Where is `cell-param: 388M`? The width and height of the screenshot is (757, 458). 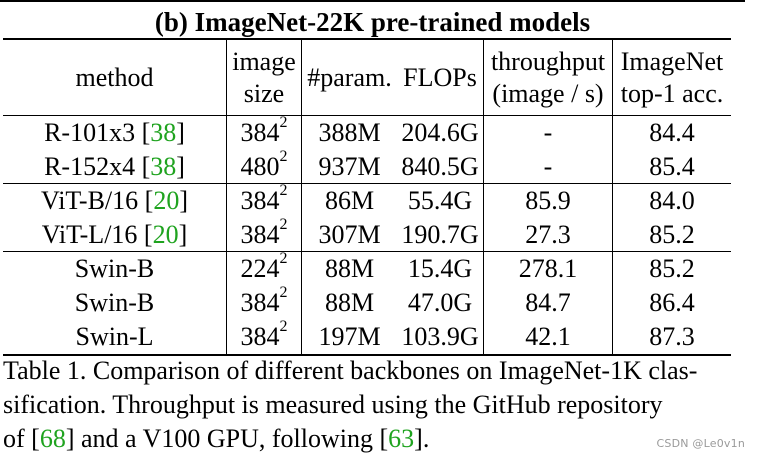
cell-param: 388M is located at coordinates (349, 132).